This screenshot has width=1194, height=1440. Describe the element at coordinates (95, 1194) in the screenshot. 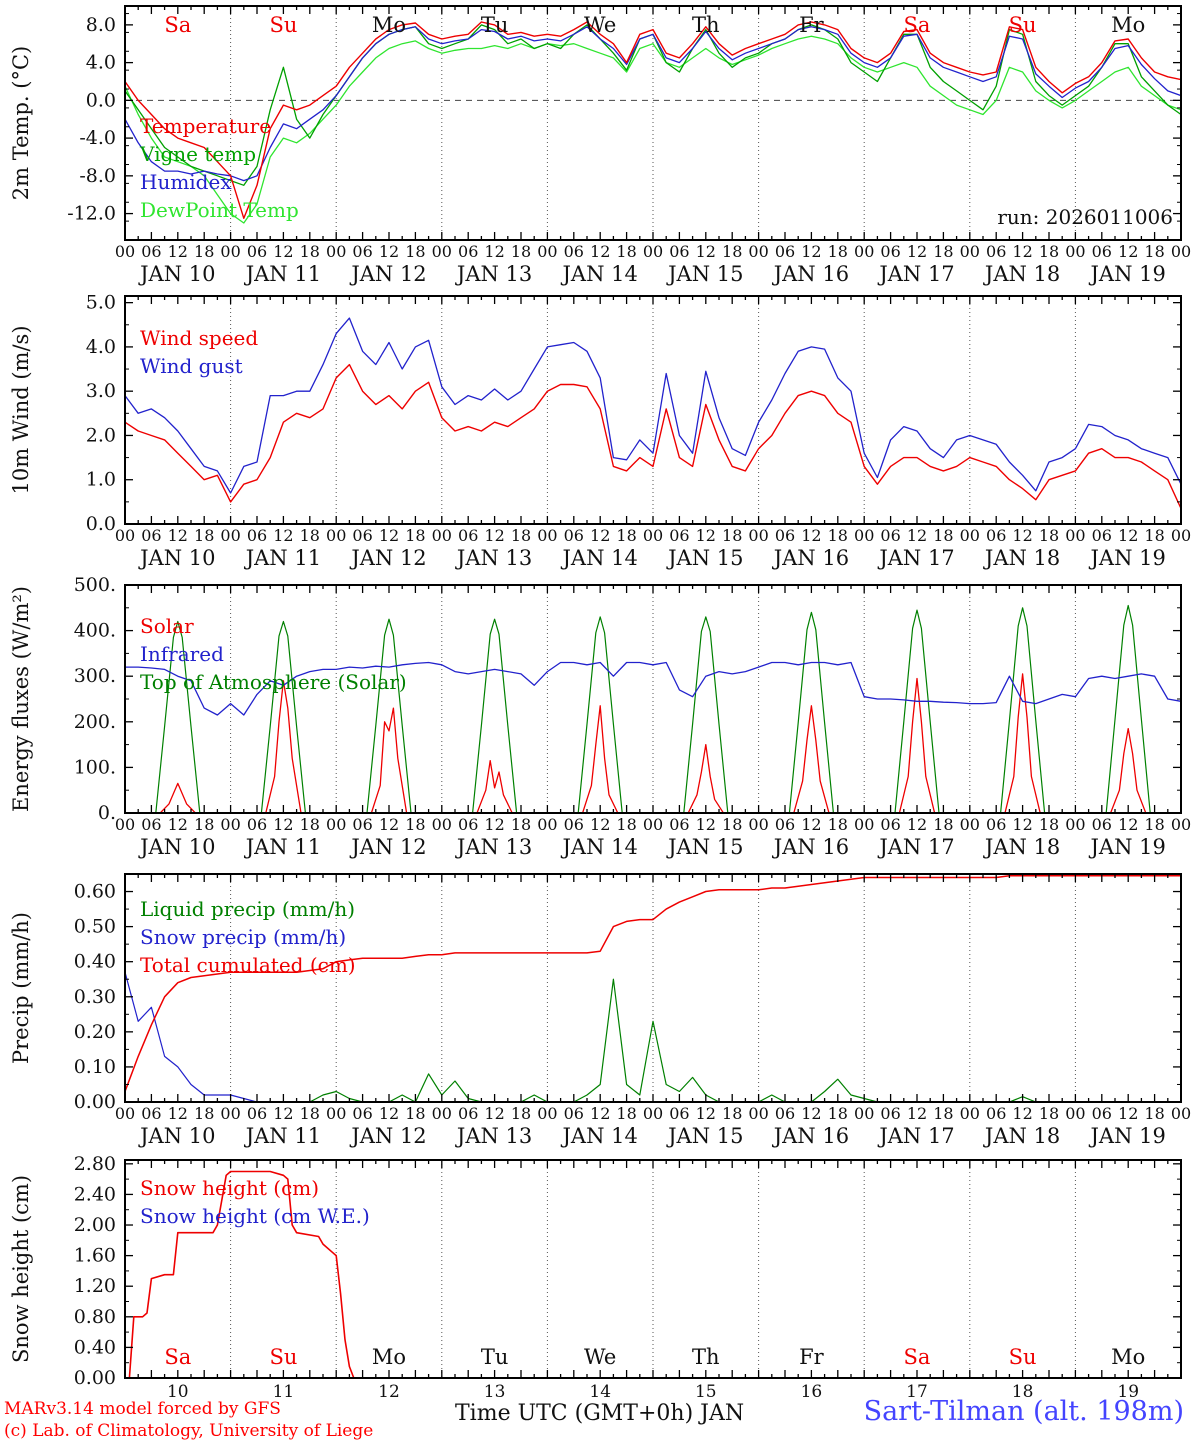

I see `y-tick-label: 2.40` at that location.